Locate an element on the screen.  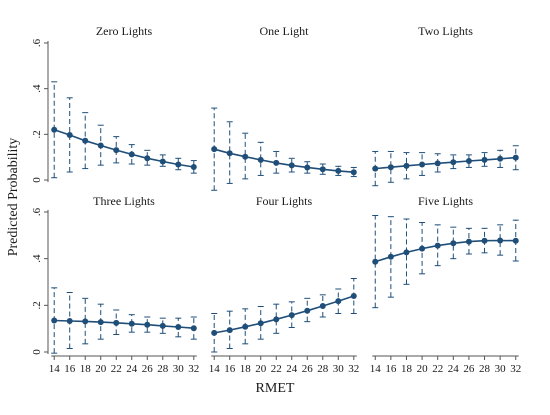
panel-5-x-tick-label: 28 is located at coordinates (323, 369).